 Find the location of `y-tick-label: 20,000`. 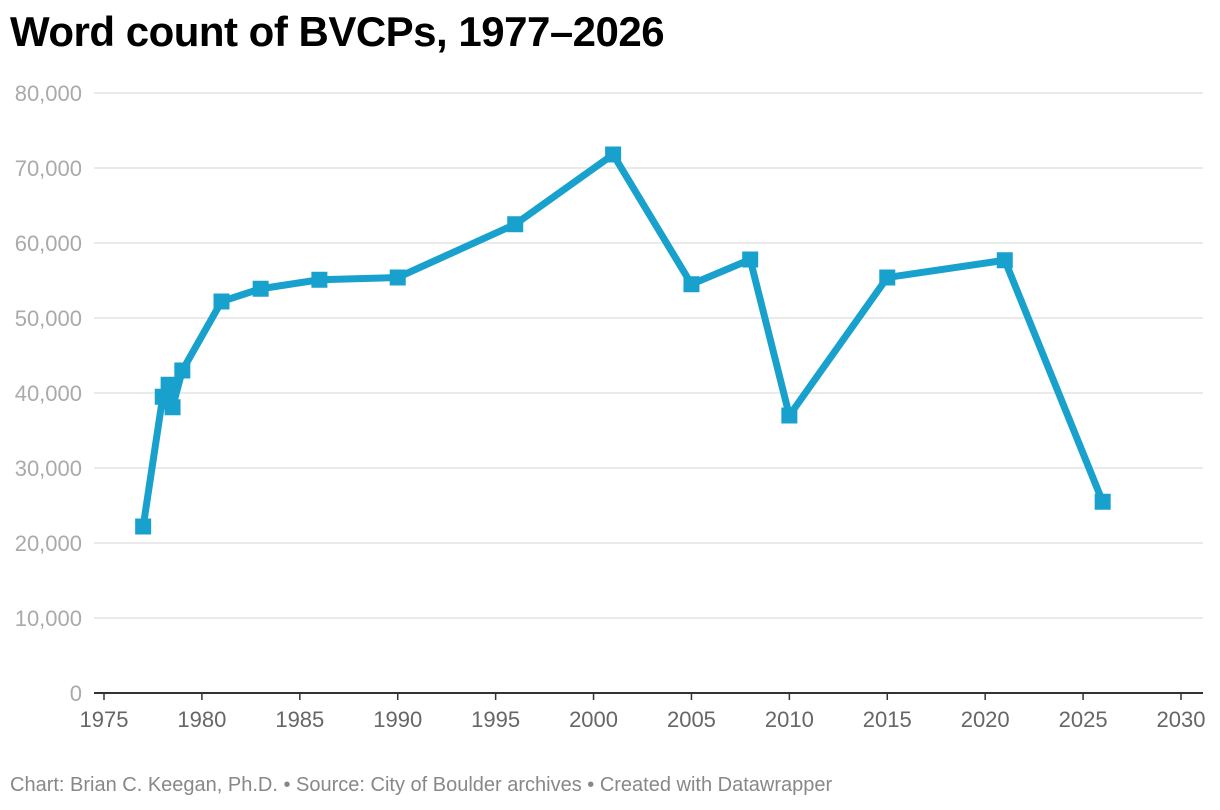

y-tick-label: 20,000 is located at coordinates (48, 543).